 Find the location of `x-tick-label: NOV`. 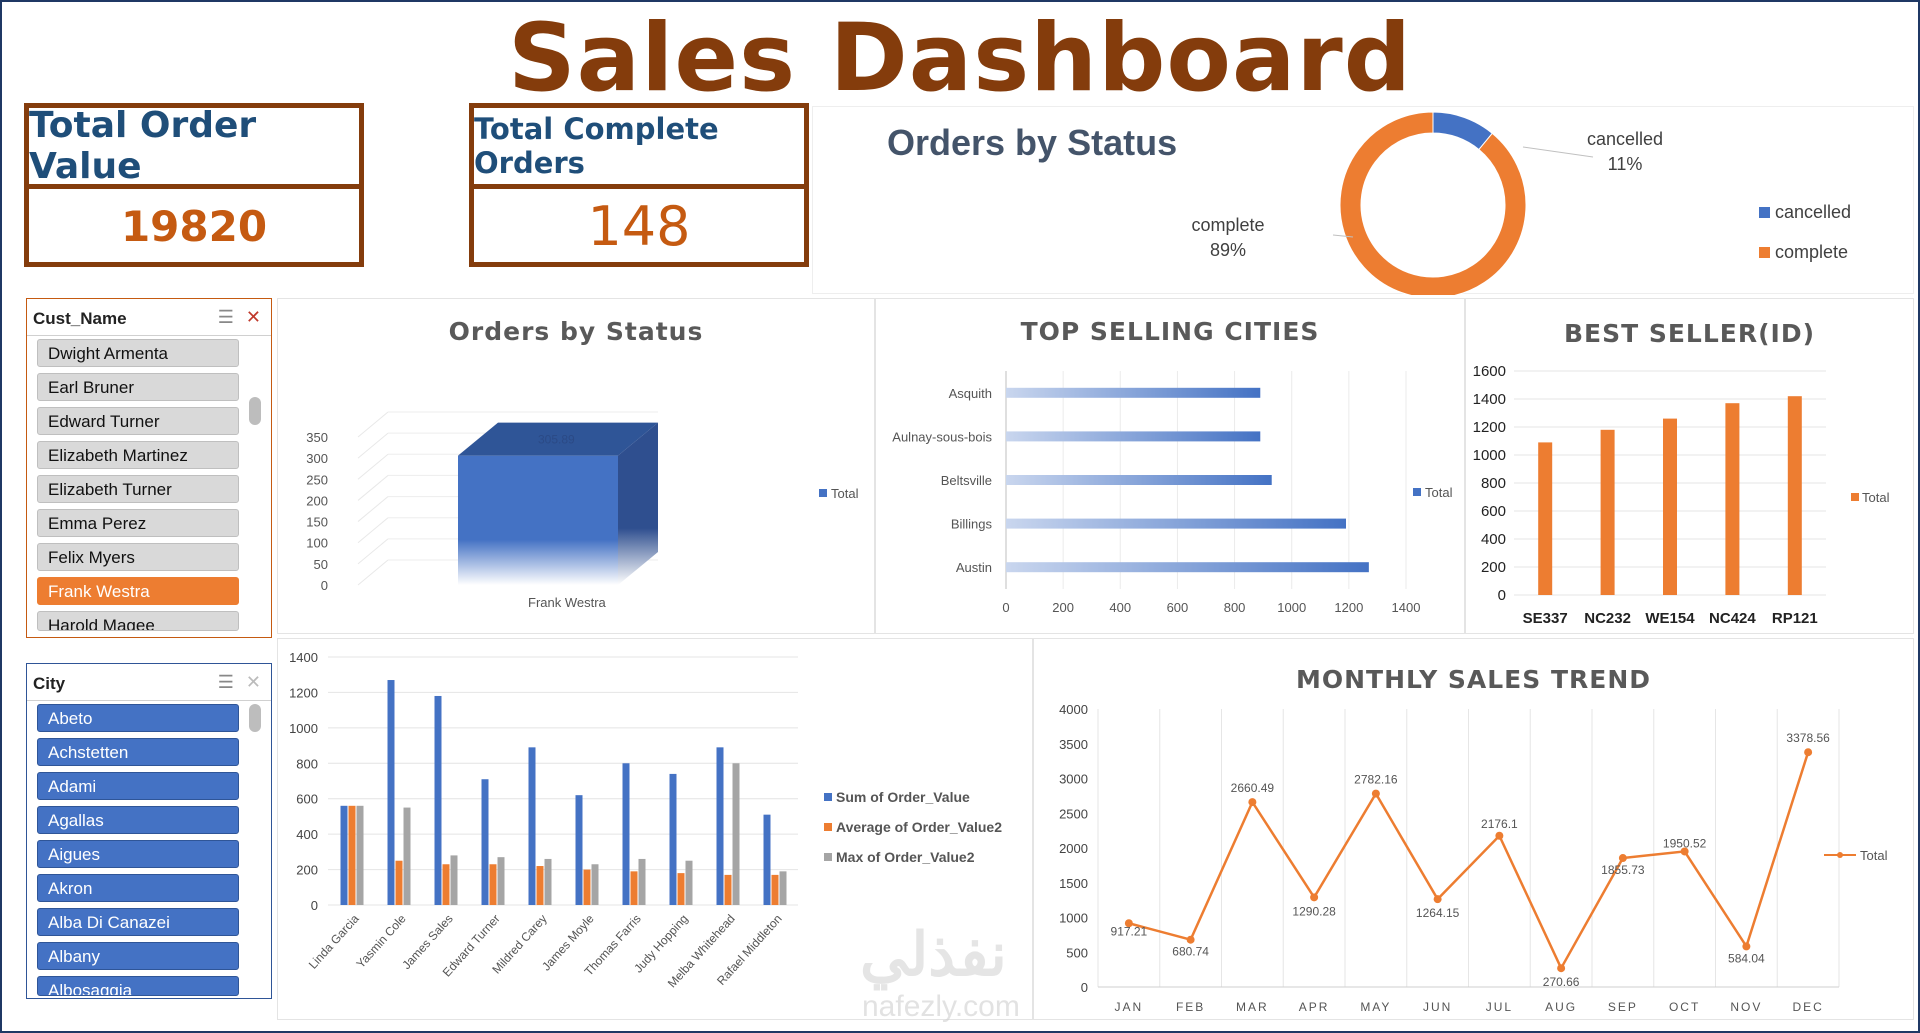

x-tick-label: NOV is located at coordinates (1746, 1007).